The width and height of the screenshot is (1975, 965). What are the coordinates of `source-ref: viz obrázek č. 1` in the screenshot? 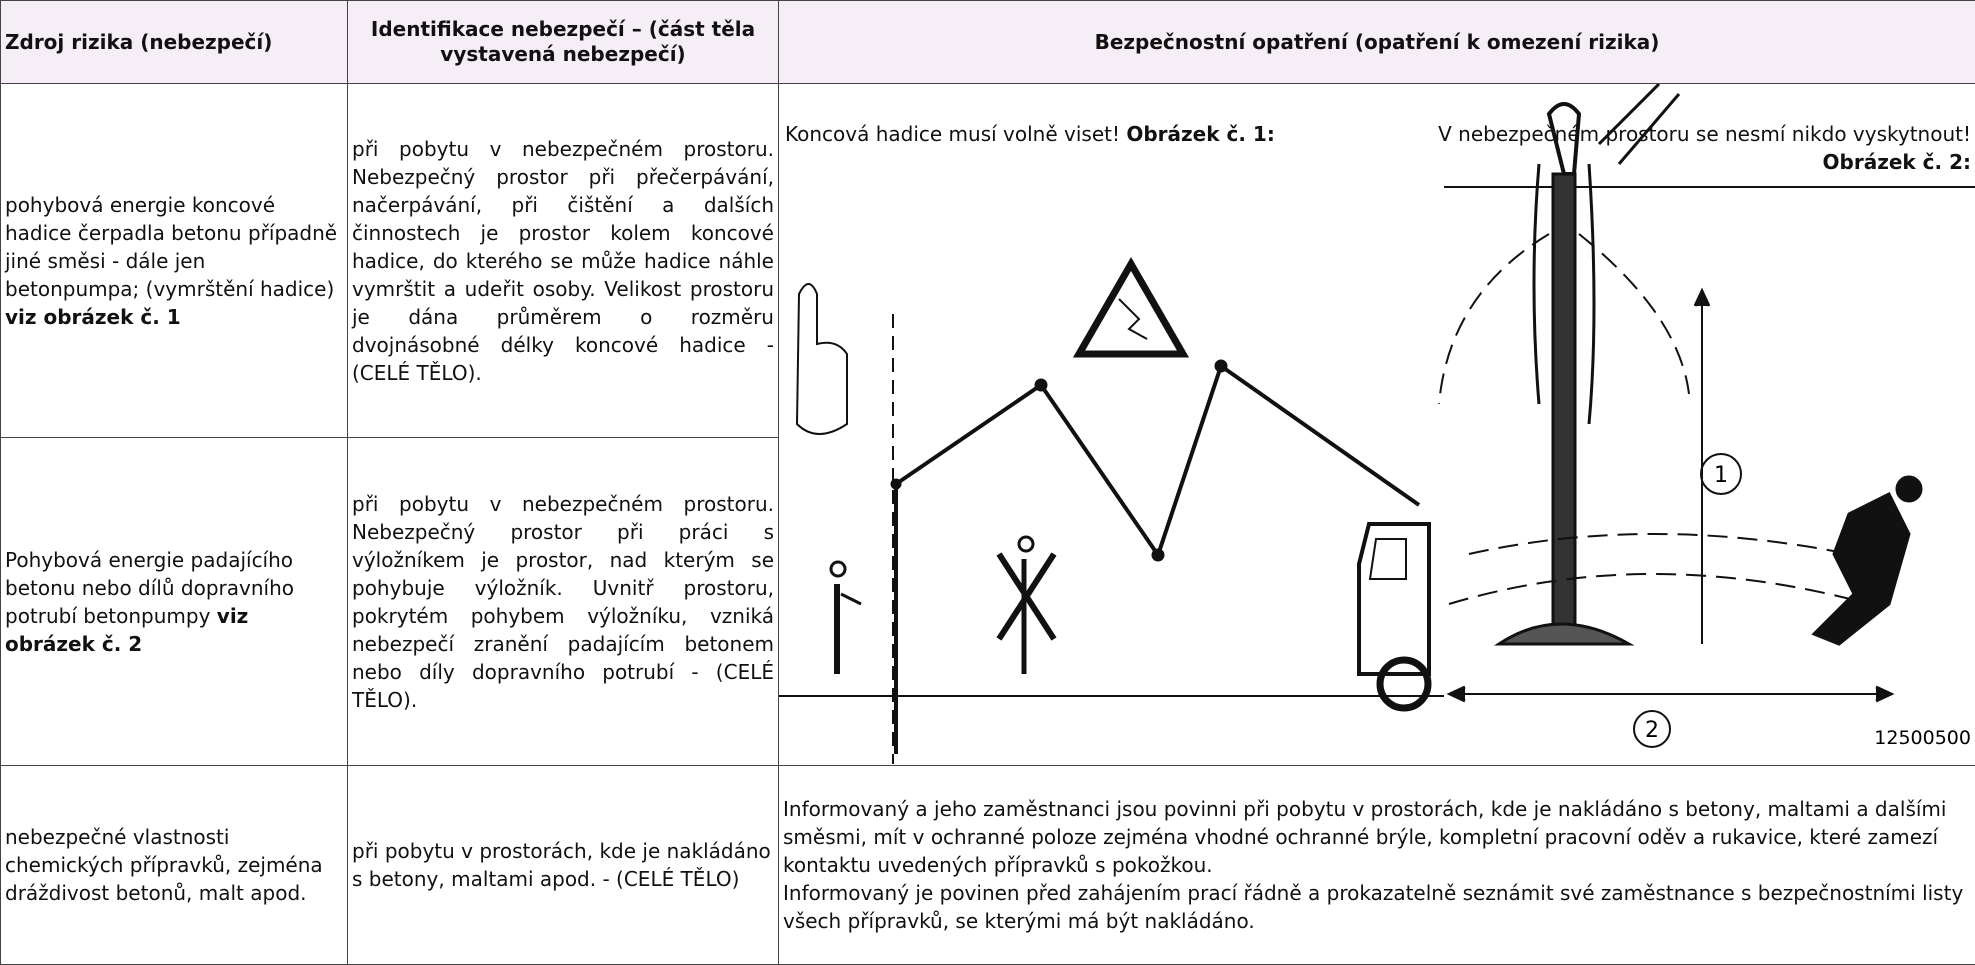 It's located at (93, 317).